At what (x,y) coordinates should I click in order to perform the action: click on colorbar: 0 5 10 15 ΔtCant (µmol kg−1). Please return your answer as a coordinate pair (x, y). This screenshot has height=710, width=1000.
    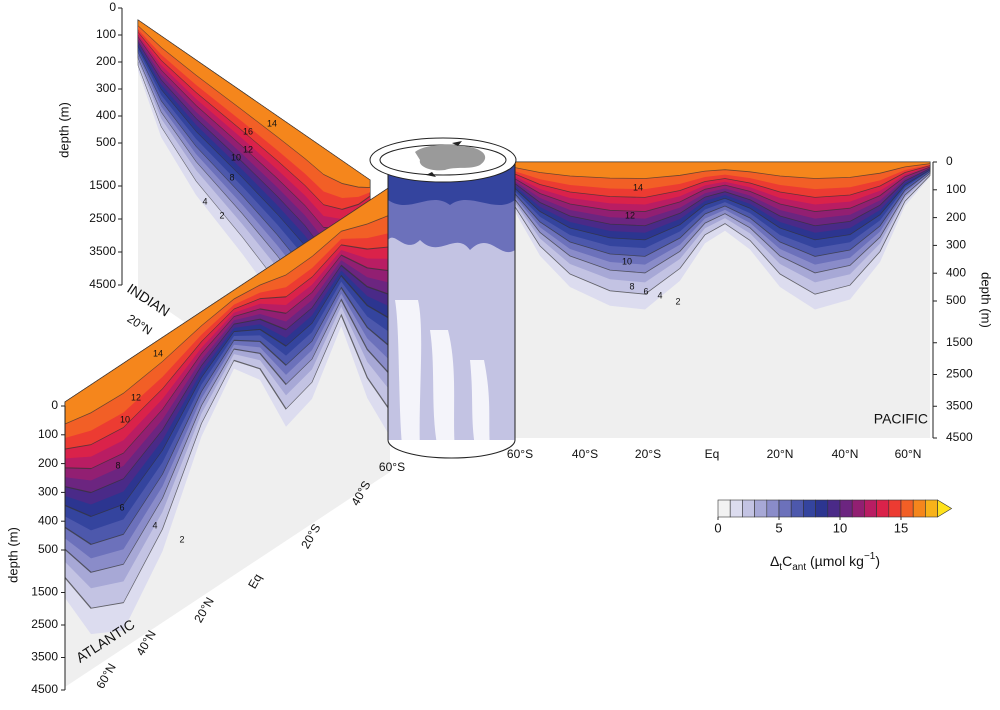
    Looking at the image, I should click on (833, 536).